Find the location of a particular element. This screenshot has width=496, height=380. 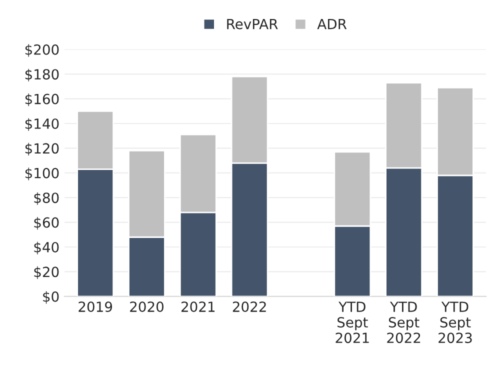

y-tick-label: $20 is located at coordinates (46, 273).